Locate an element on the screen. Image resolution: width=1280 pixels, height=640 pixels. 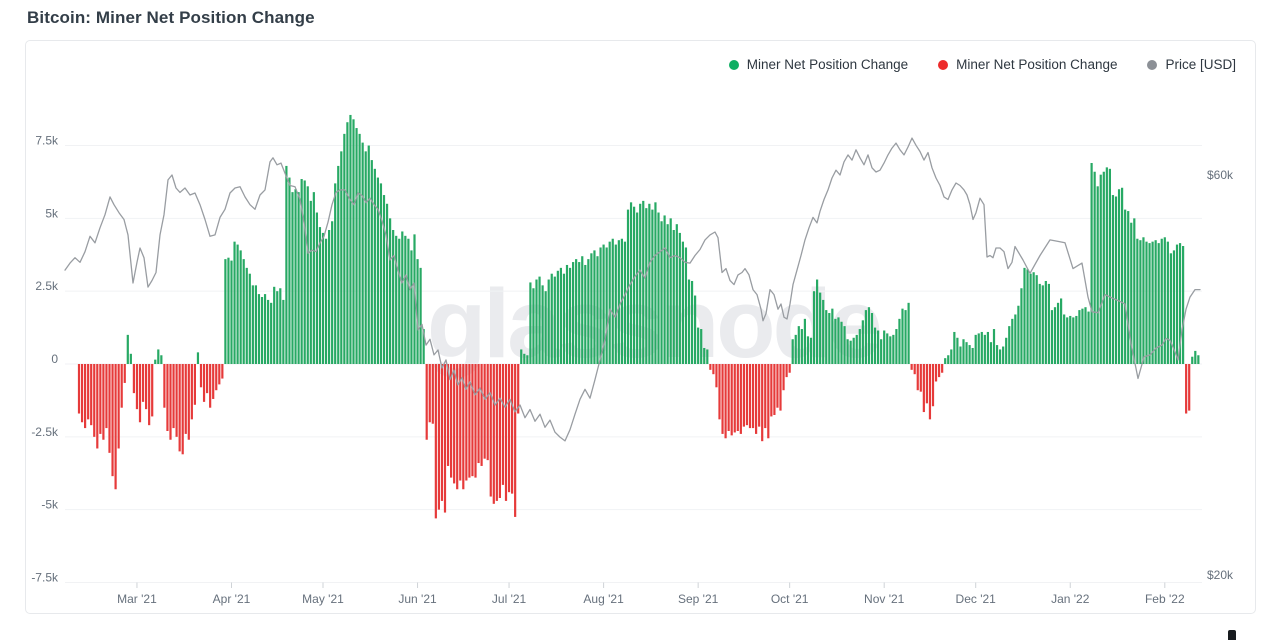
y-axis-left-tick: -7.5k is located at coordinates (45, 577).